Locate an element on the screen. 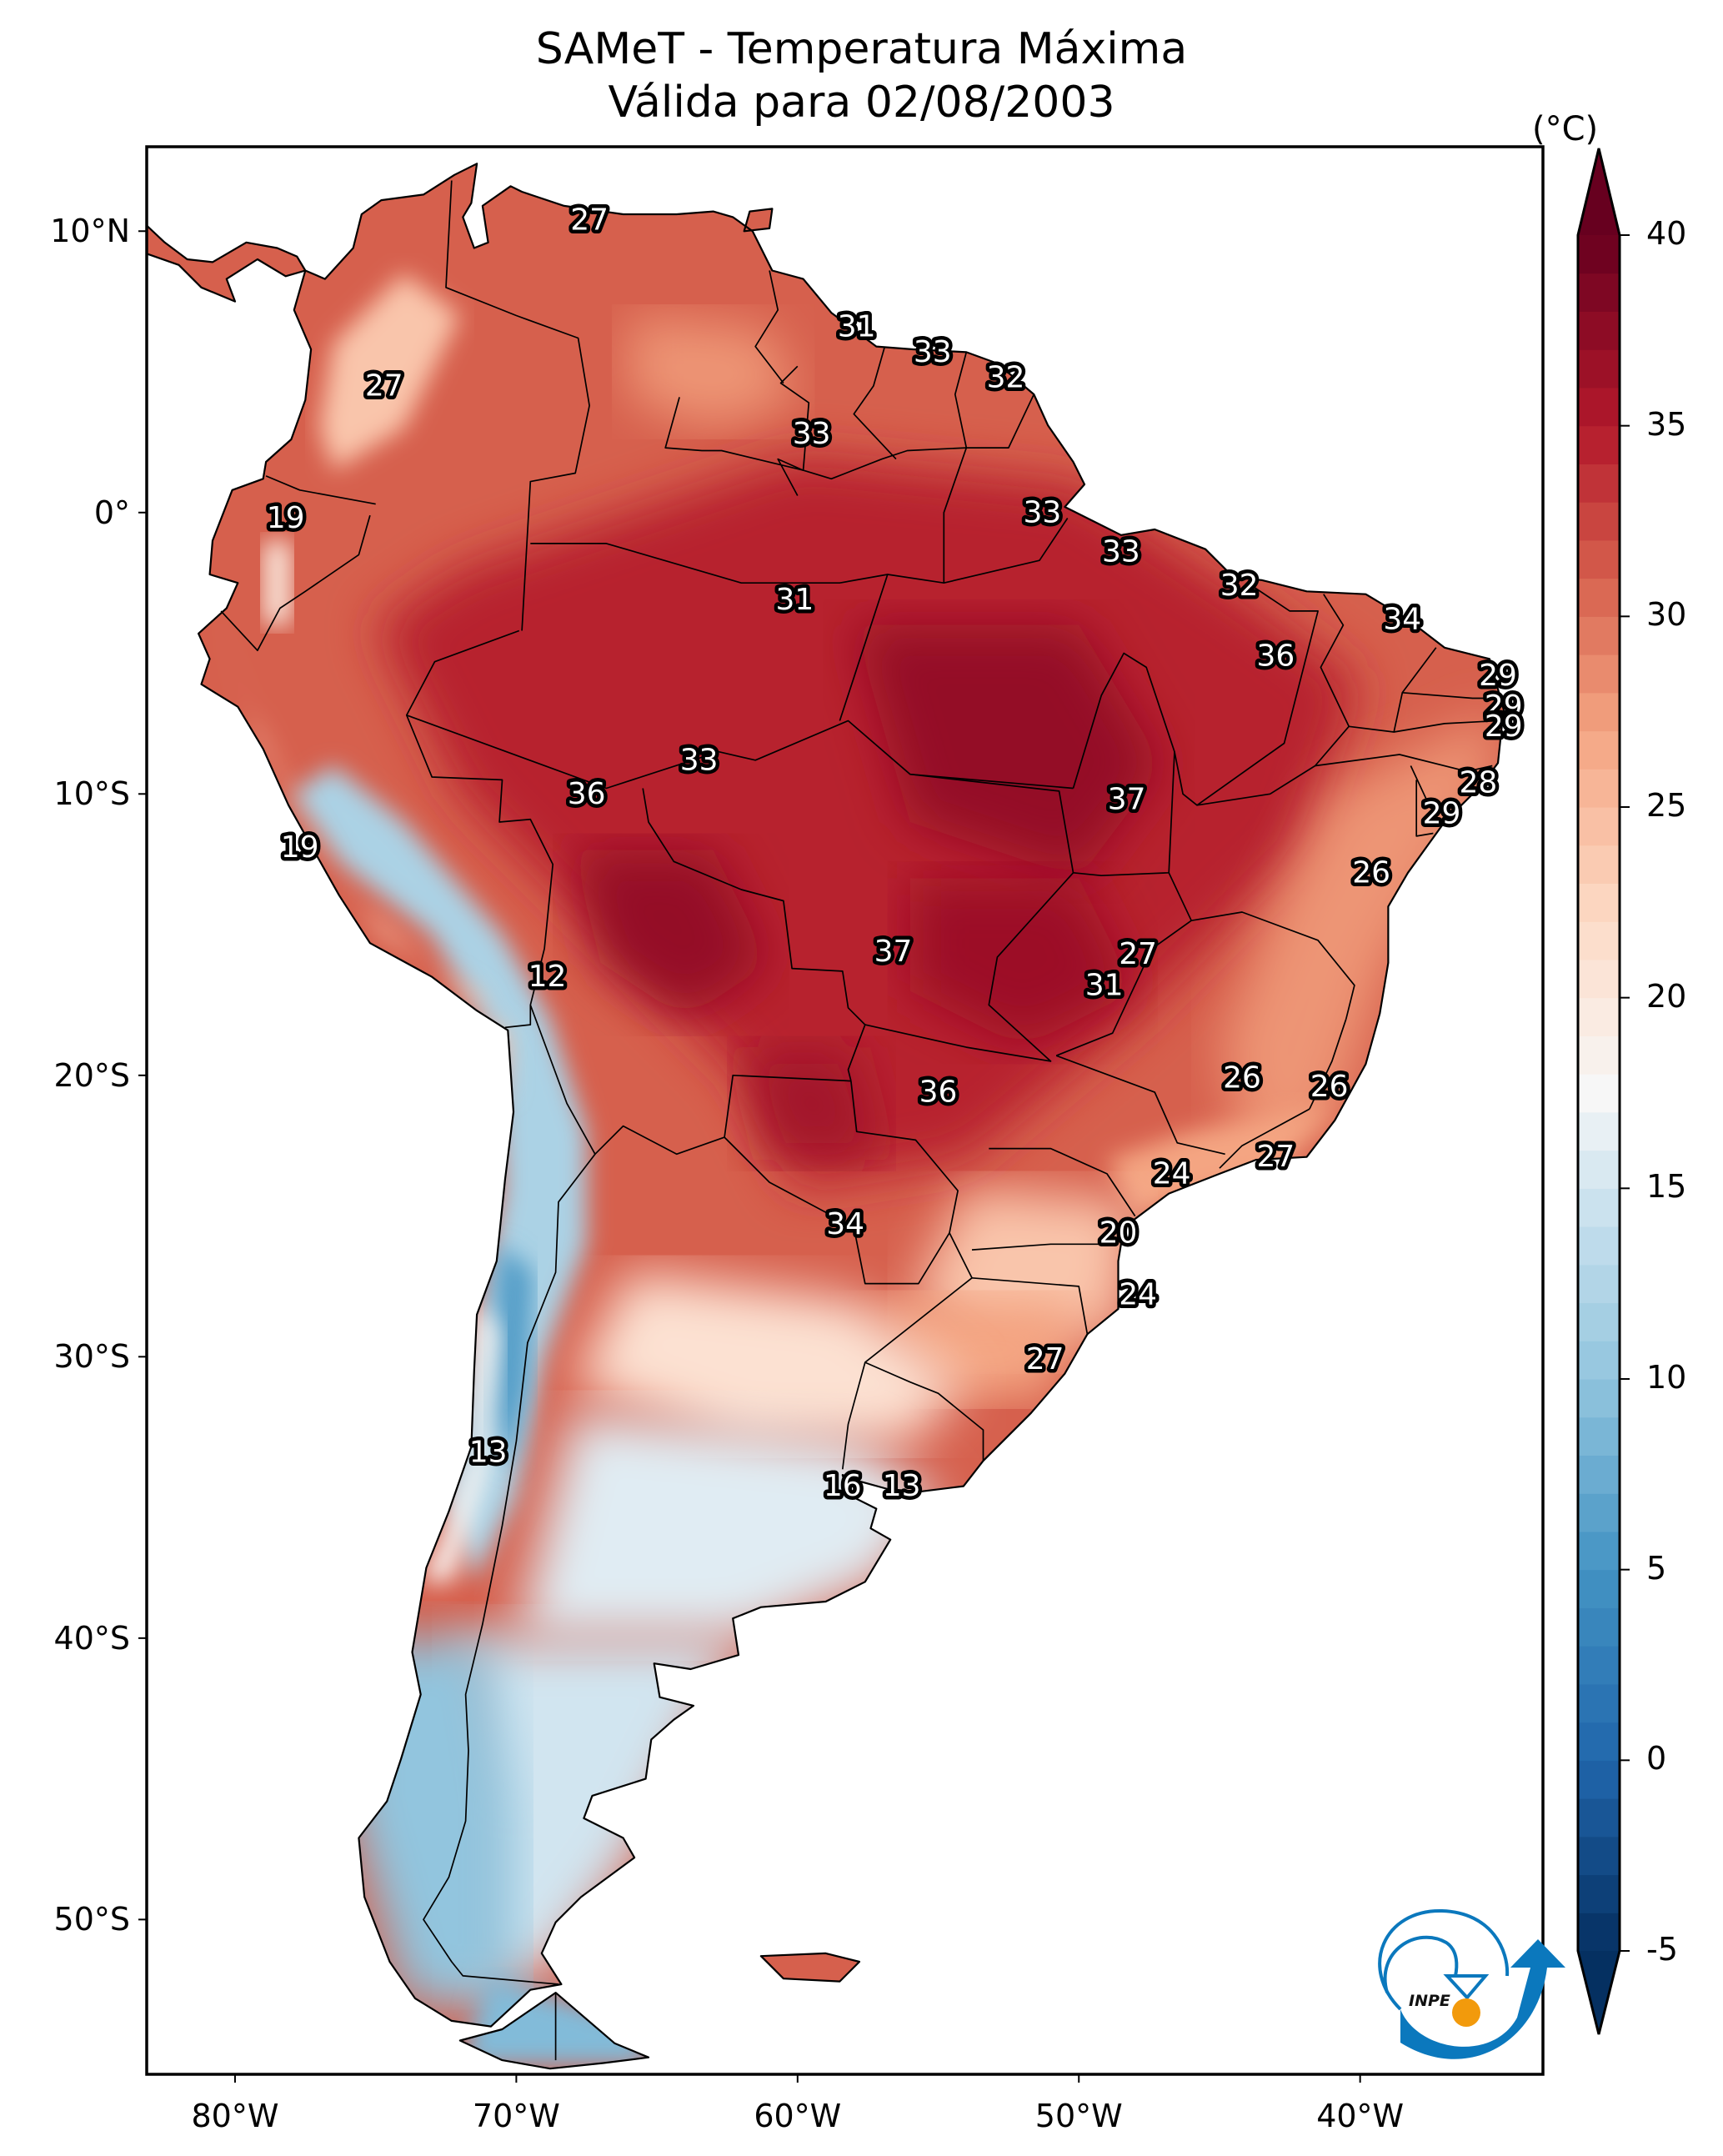  y-tick-label: 20°S is located at coordinates (92, 1075).